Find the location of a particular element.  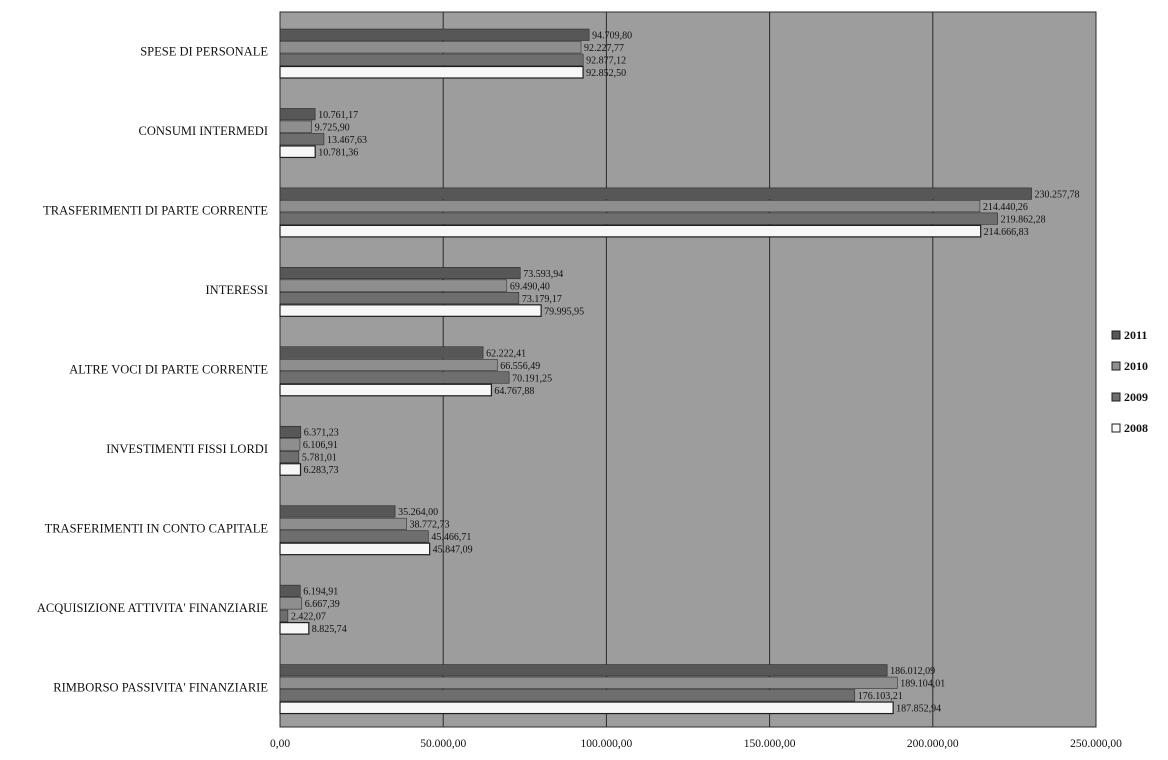

data-label: 6.194,91 is located at coordinates (320, 592).